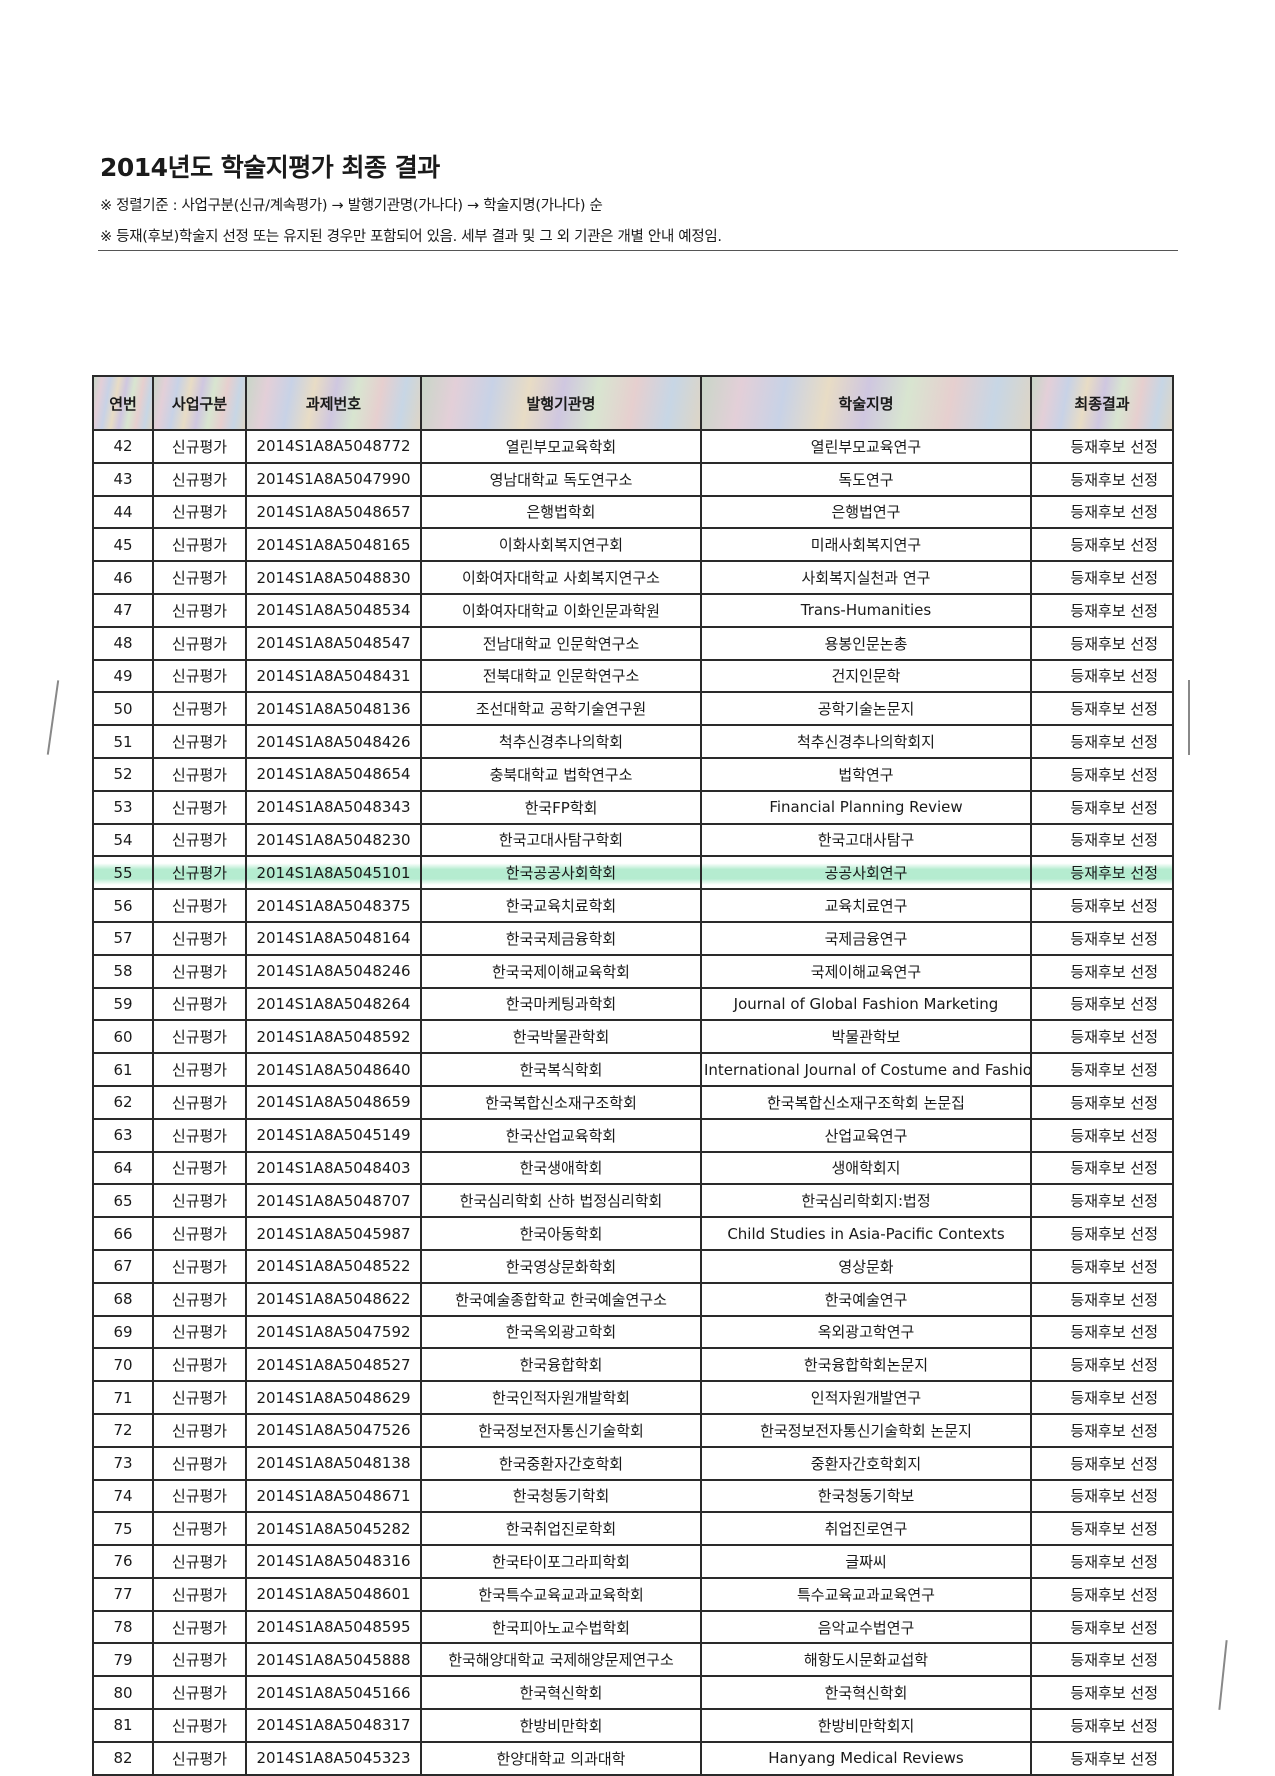 Image resolution: width=1275 pixels, height=1776 pixels. I want to click on serial-cell: 55, so click(123, 873).